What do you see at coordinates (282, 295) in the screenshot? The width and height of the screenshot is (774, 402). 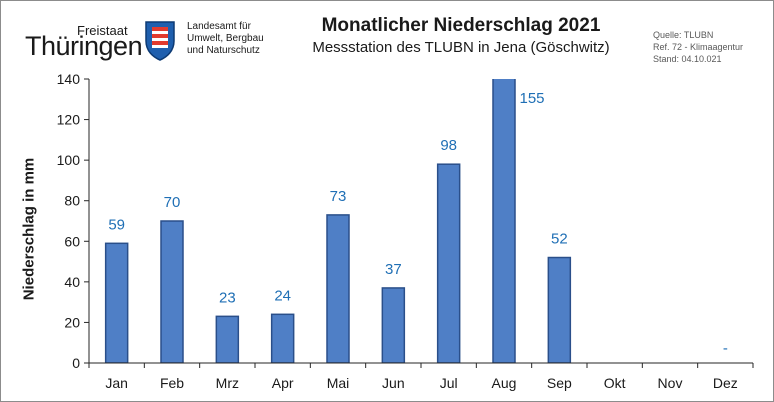 I see `data-label-apr: 24` at bounding box center [282, 295].